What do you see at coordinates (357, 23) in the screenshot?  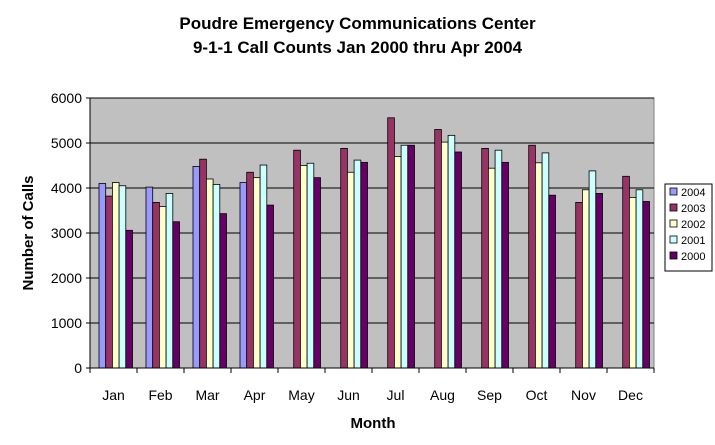 I see `chart-title-line-1: Poudre Emergency Communications Center` at bounding box center [357, 23].